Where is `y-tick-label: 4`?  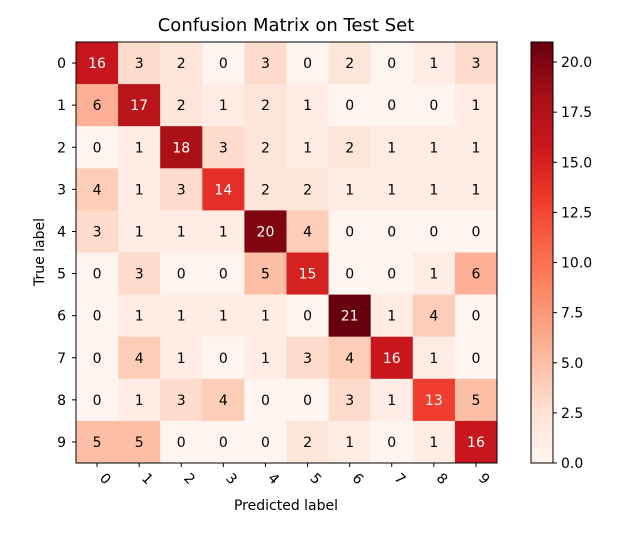
y-tick-label: 4 is located at coordinates (61, 232).